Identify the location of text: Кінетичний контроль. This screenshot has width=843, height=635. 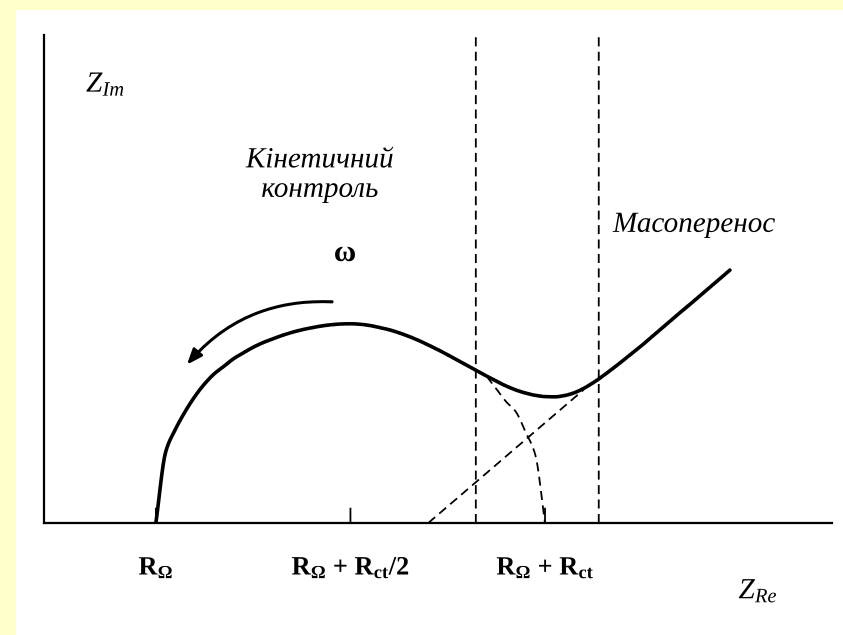
(320, 175).